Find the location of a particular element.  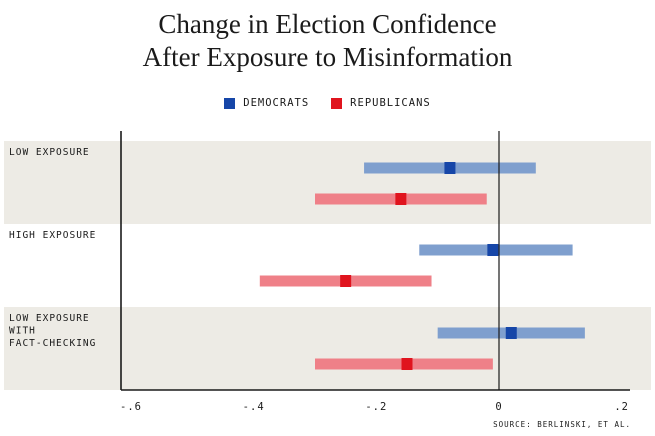

group-label: FACT-CHECKING is located at coordinates (52, 343).